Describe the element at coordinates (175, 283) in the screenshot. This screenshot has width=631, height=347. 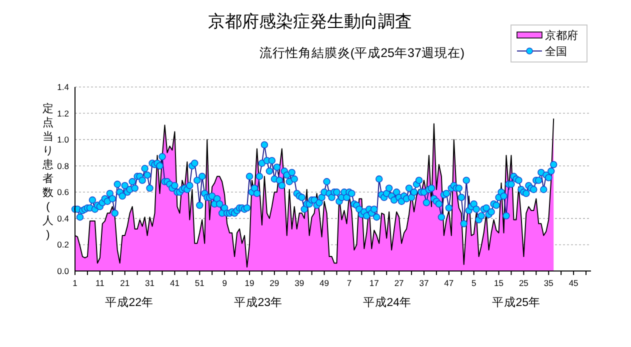
I see `x-tick-label: 41` at that location.